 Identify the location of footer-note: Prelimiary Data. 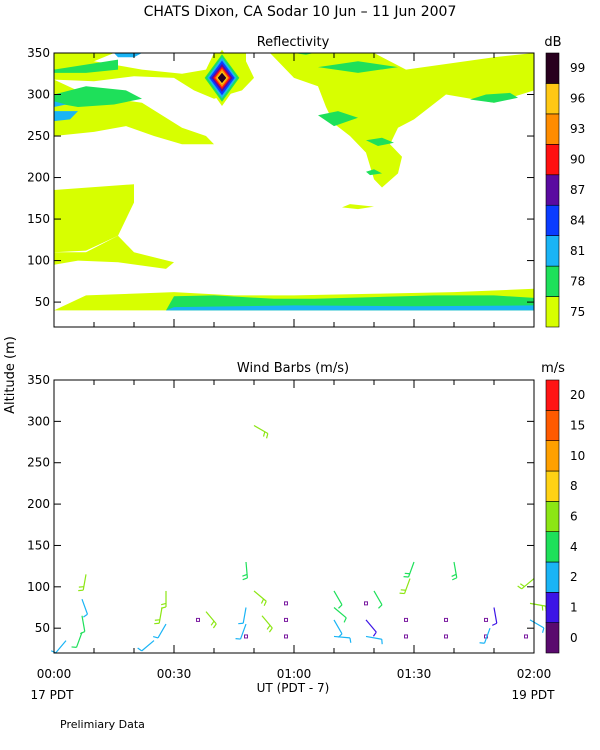
(102, 724).